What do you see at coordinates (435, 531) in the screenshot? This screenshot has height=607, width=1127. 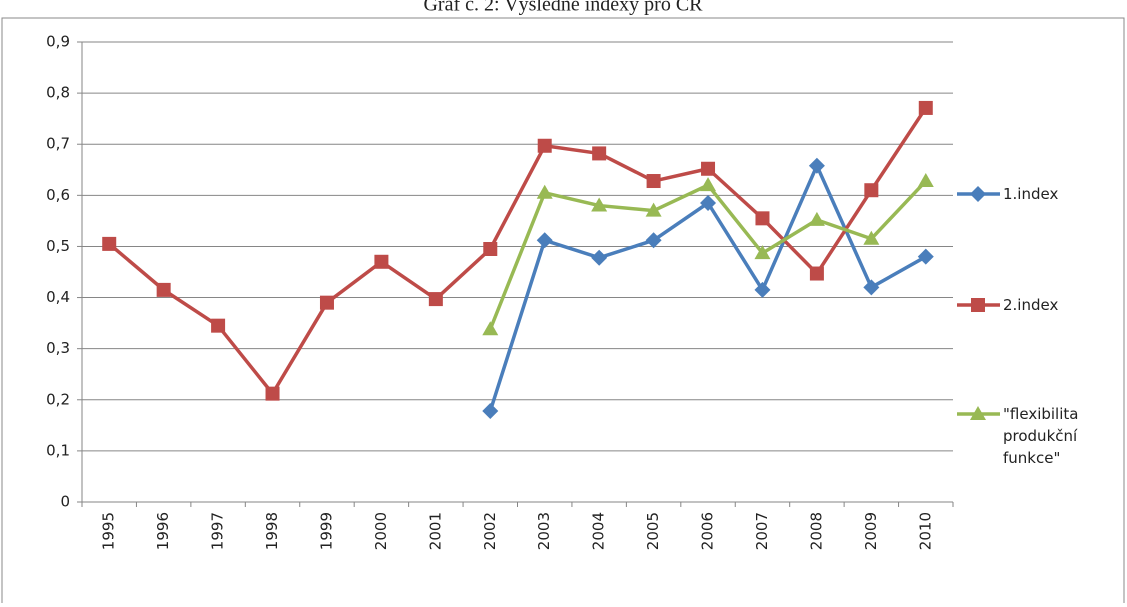 I see `x-tick-label: 2001` at bounding box center [435, 531].